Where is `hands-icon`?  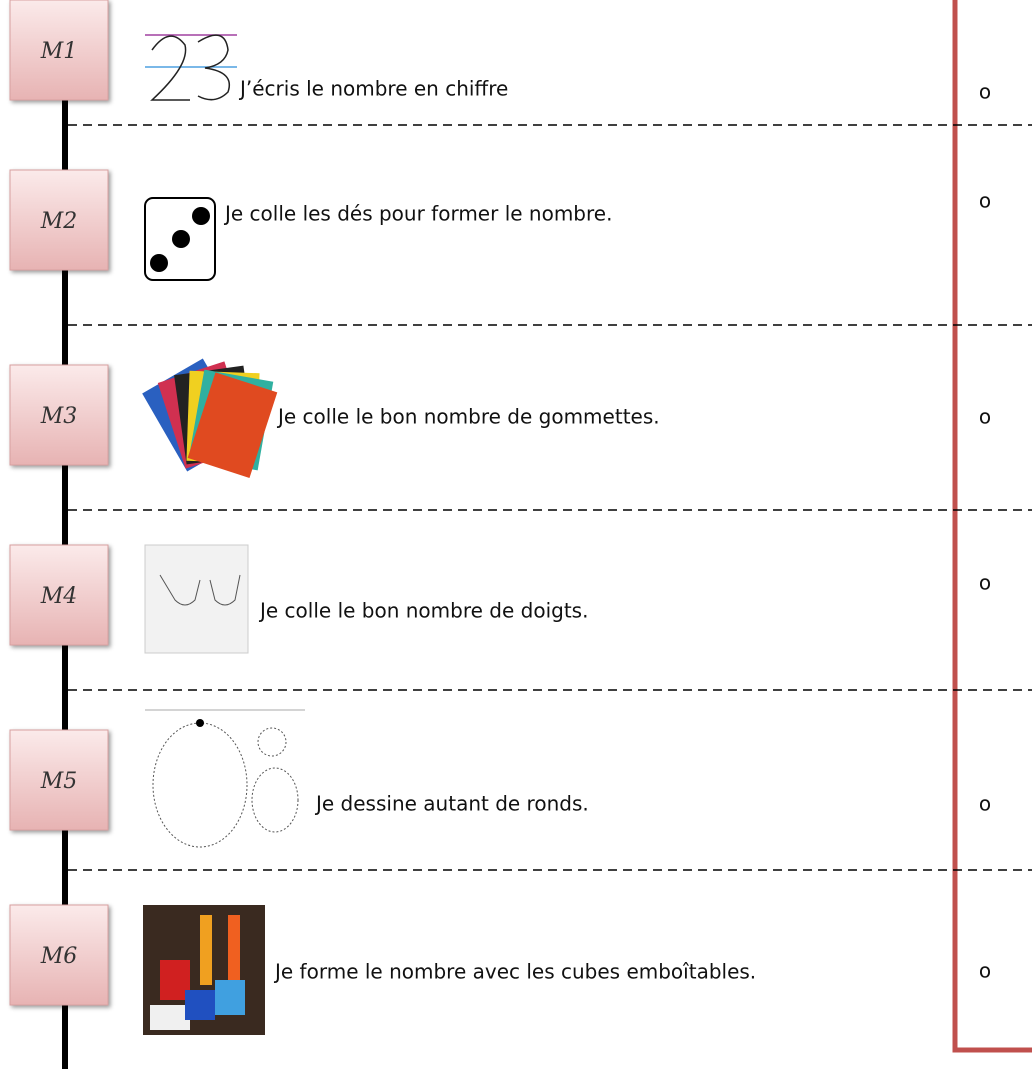 hands-icon is located at coordinates (196, 599).